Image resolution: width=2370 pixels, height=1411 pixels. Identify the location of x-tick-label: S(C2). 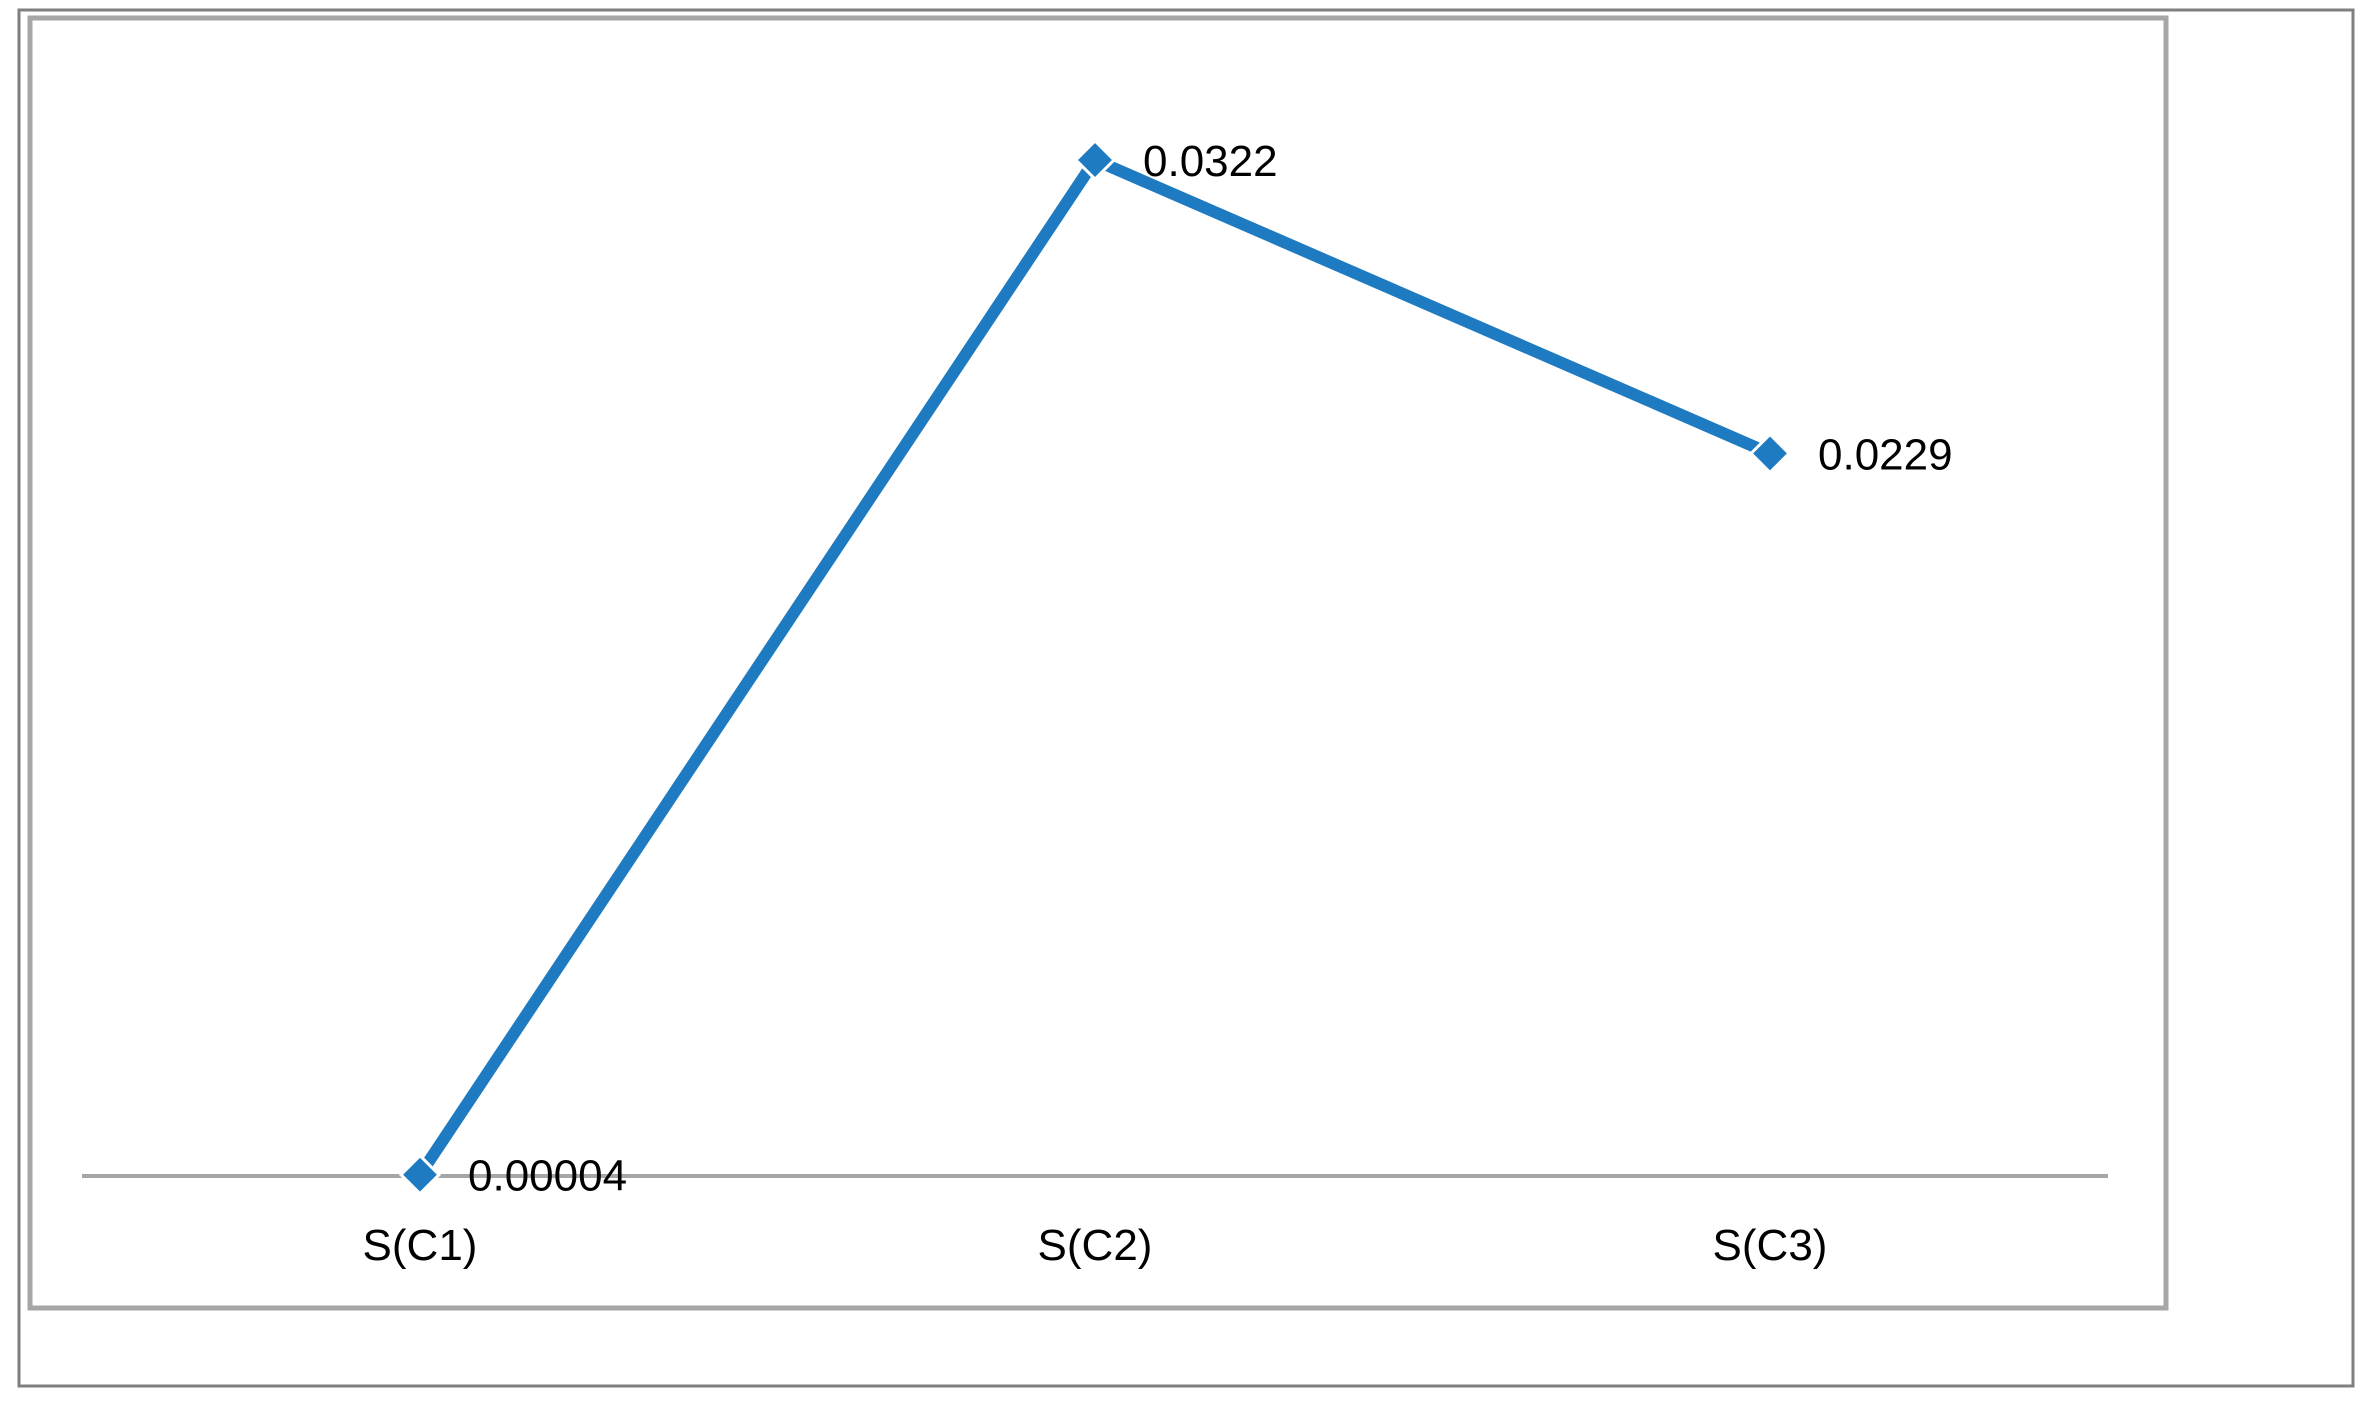
(1095, 1245).